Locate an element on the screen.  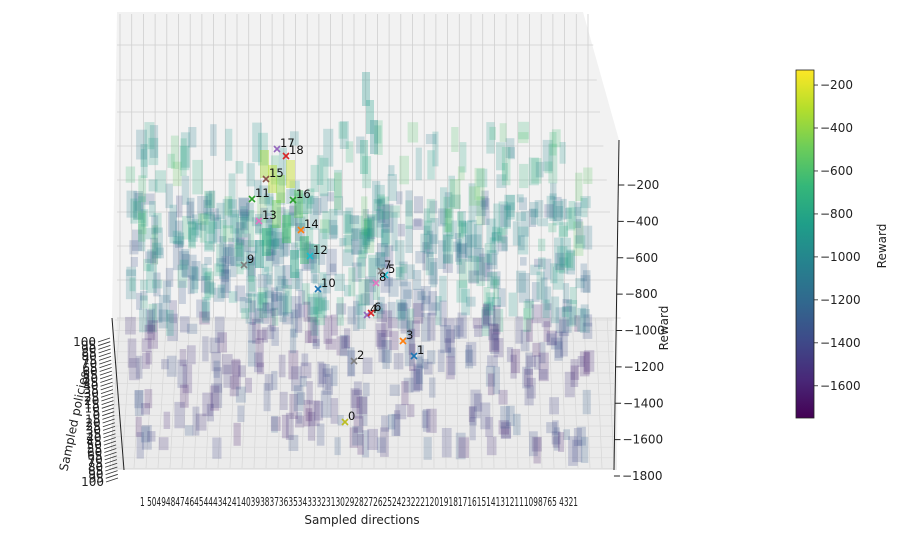
policy-marker: 11 is located at coordinates (259, 194).